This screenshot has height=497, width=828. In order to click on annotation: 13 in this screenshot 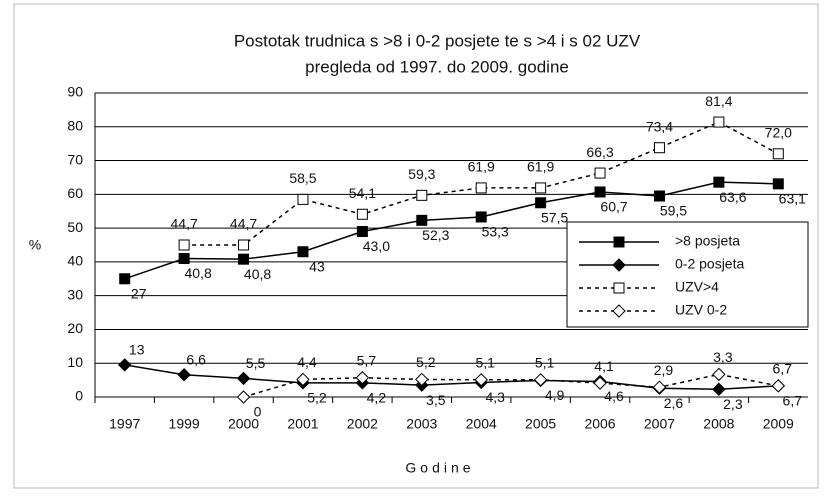, I will do `click(137, 350)`.